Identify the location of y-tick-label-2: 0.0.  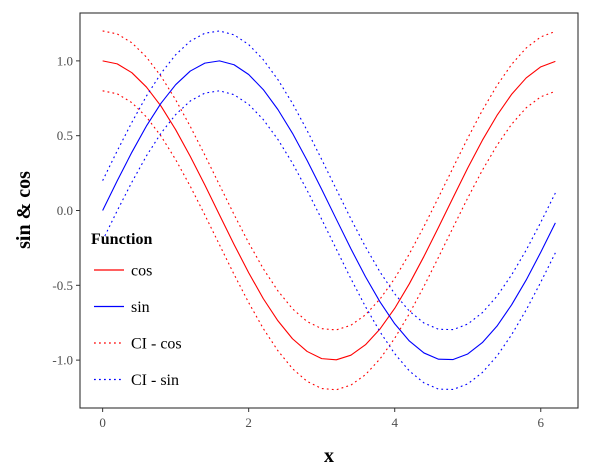
(65, 210).